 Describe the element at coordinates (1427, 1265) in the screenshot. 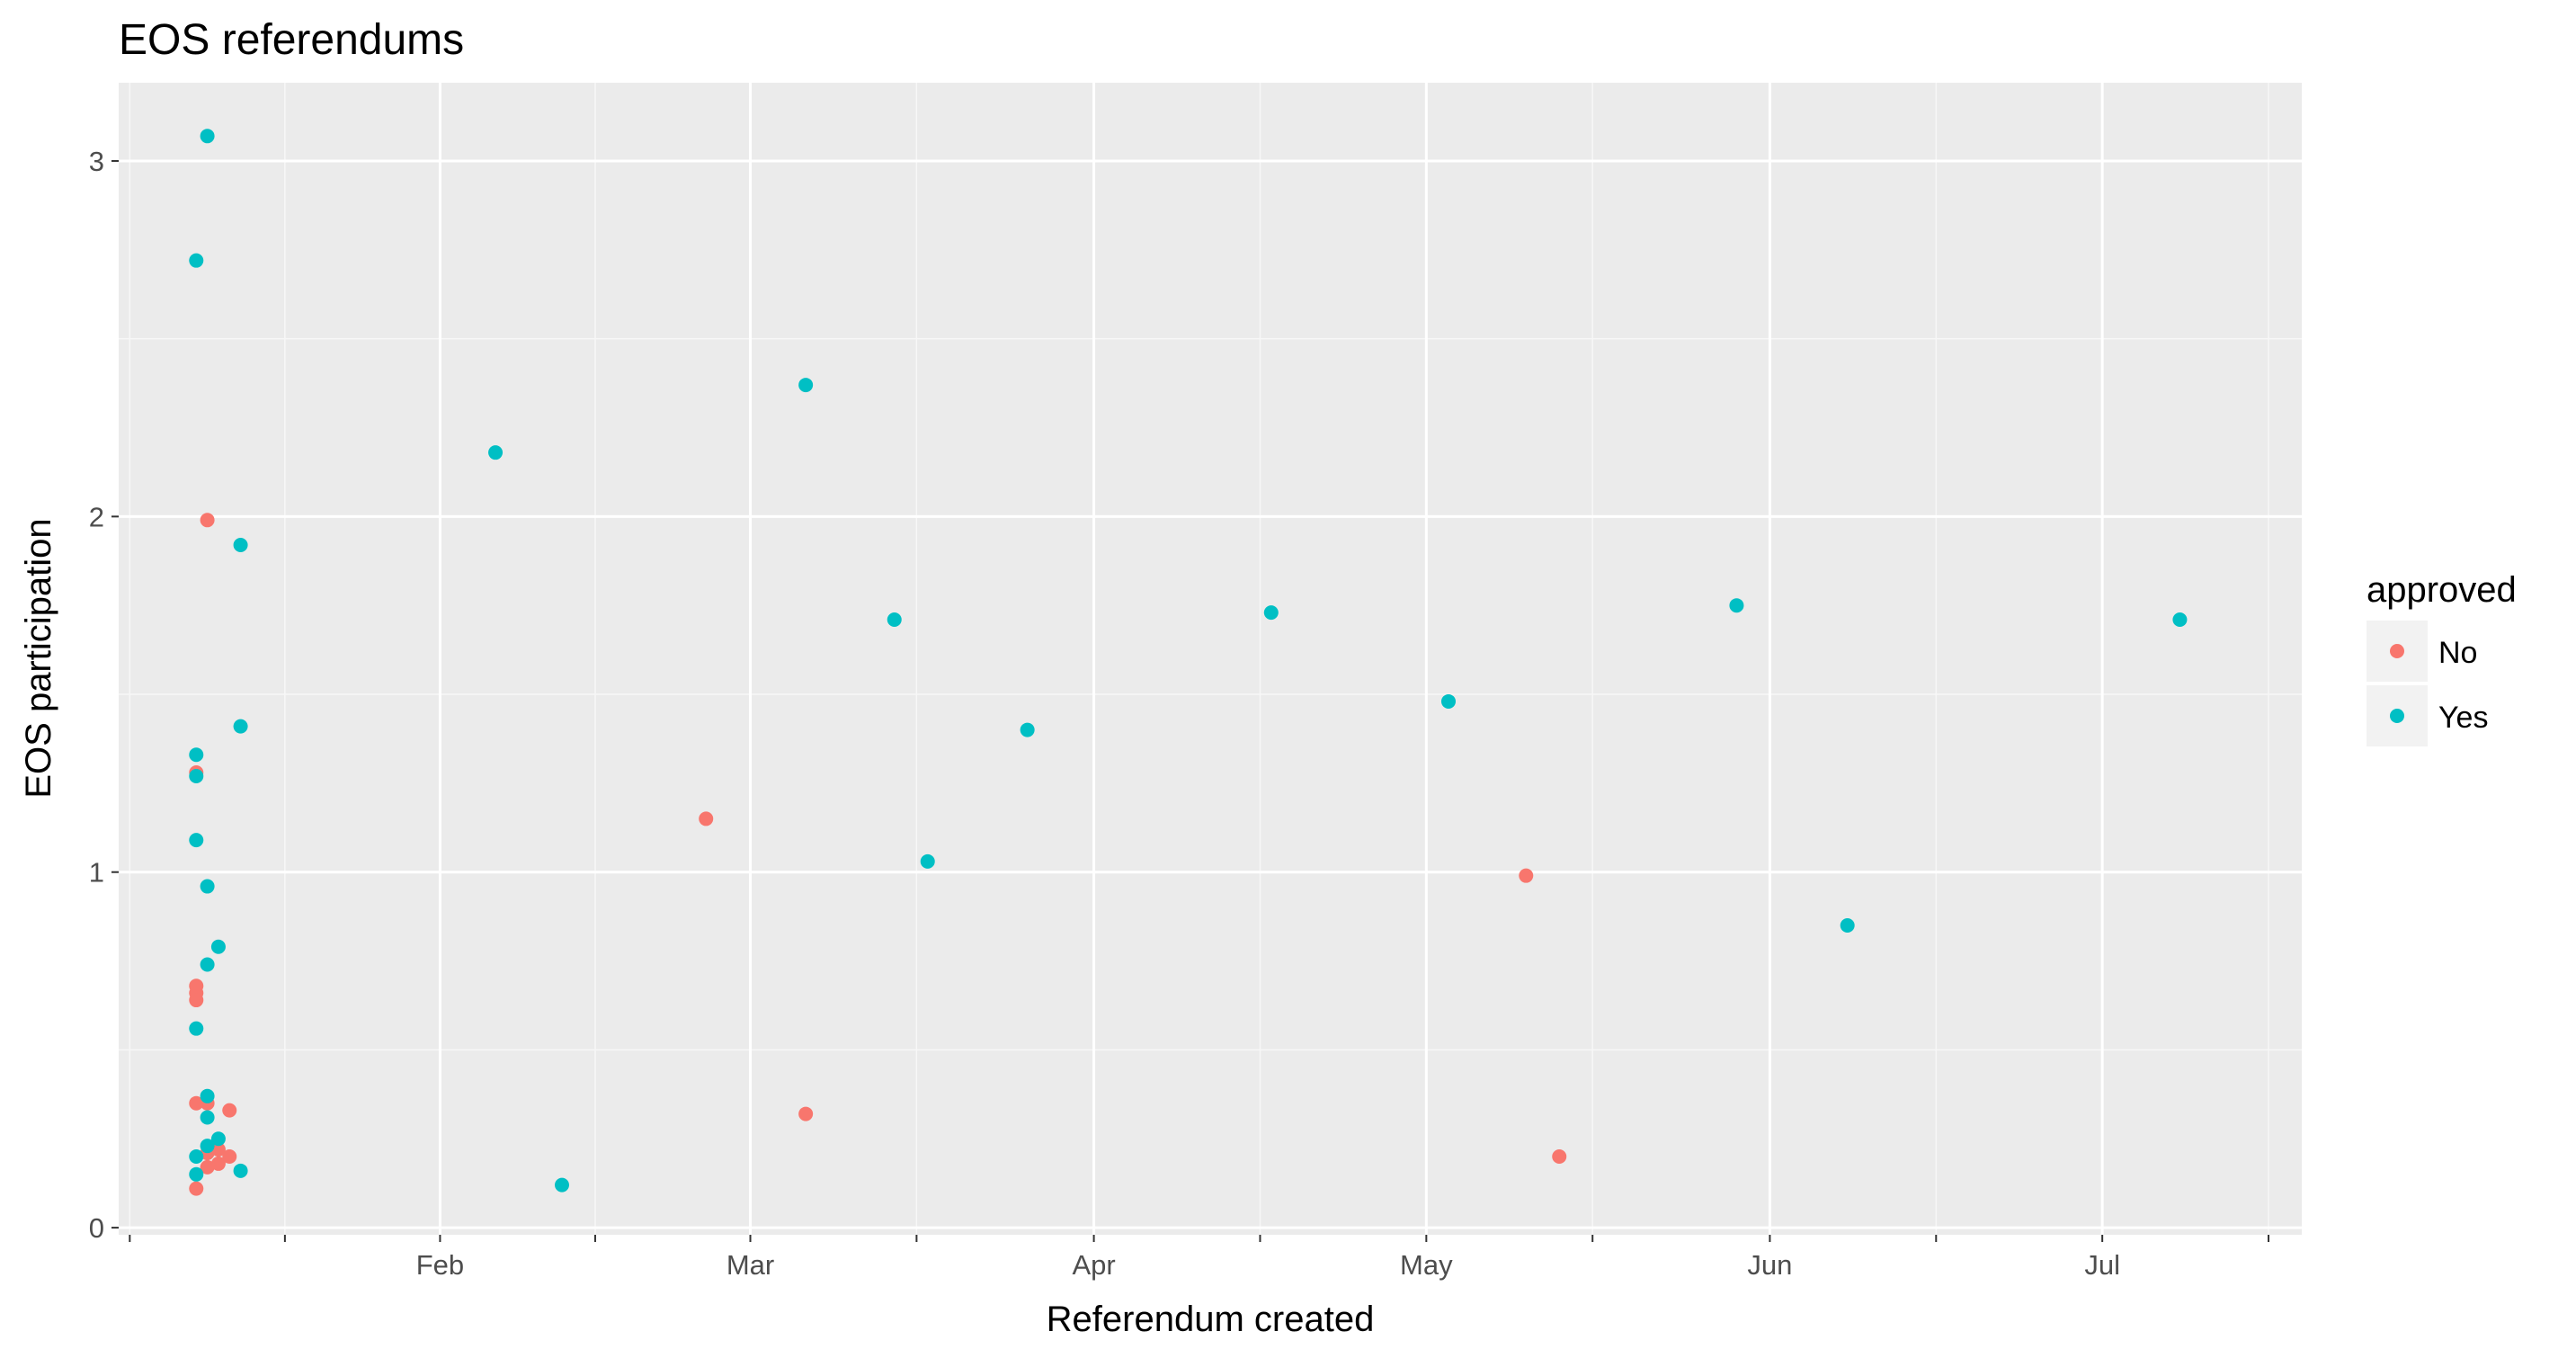

I see `x-tick-label: May` at that location.